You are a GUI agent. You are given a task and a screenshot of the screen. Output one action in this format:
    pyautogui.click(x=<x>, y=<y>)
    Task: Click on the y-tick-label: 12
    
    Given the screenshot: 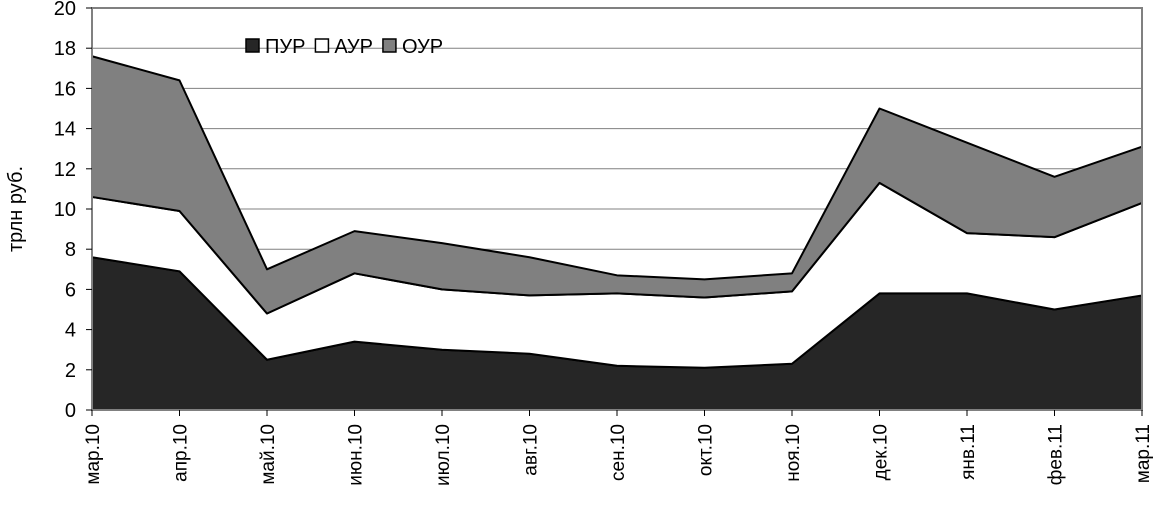 What is the action you would take?
    pyautogui.click(x=65, y=170)
    